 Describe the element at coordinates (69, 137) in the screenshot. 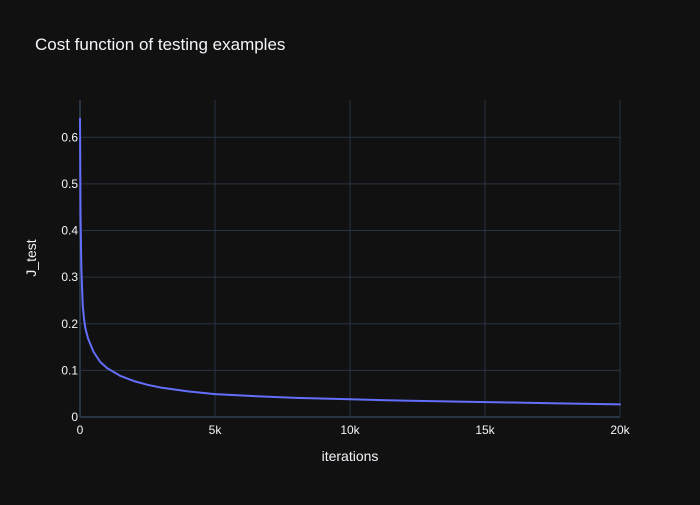

I see `y-tick-label: 0.6` at that location.